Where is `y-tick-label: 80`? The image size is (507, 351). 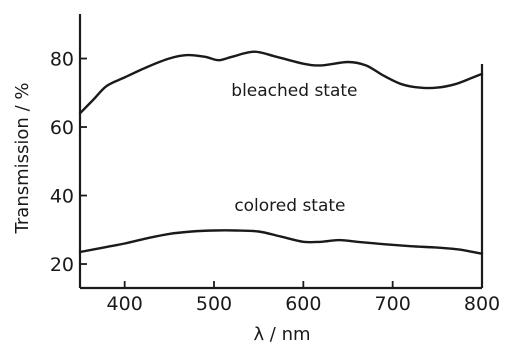
y-tick-label: 80 is located at coordinates (62, 60).